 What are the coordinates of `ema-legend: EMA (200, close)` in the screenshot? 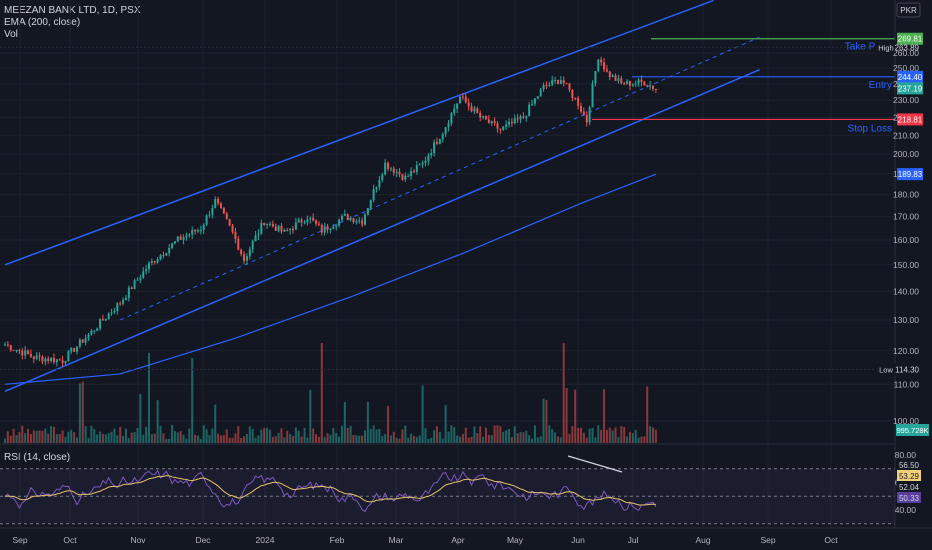 It's located at (42, 22).